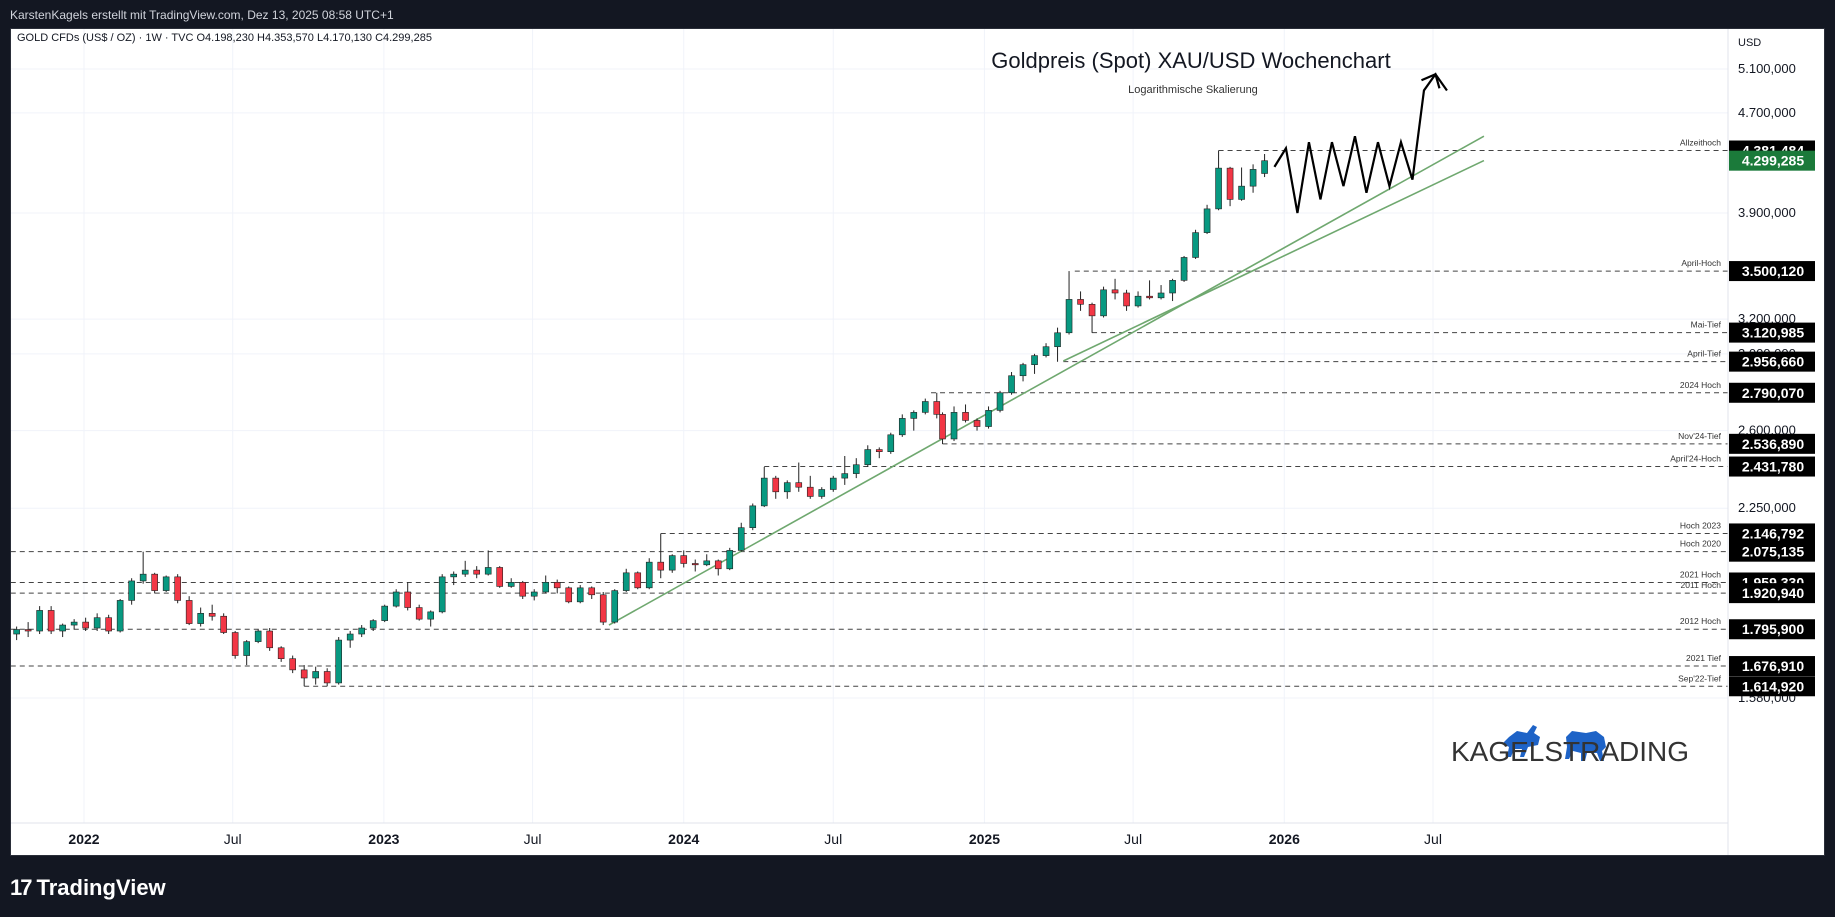  Describe the element at coordinates (1767, 318) in the screenshot. I see `price-tick-label: 3.200,000` at that location.